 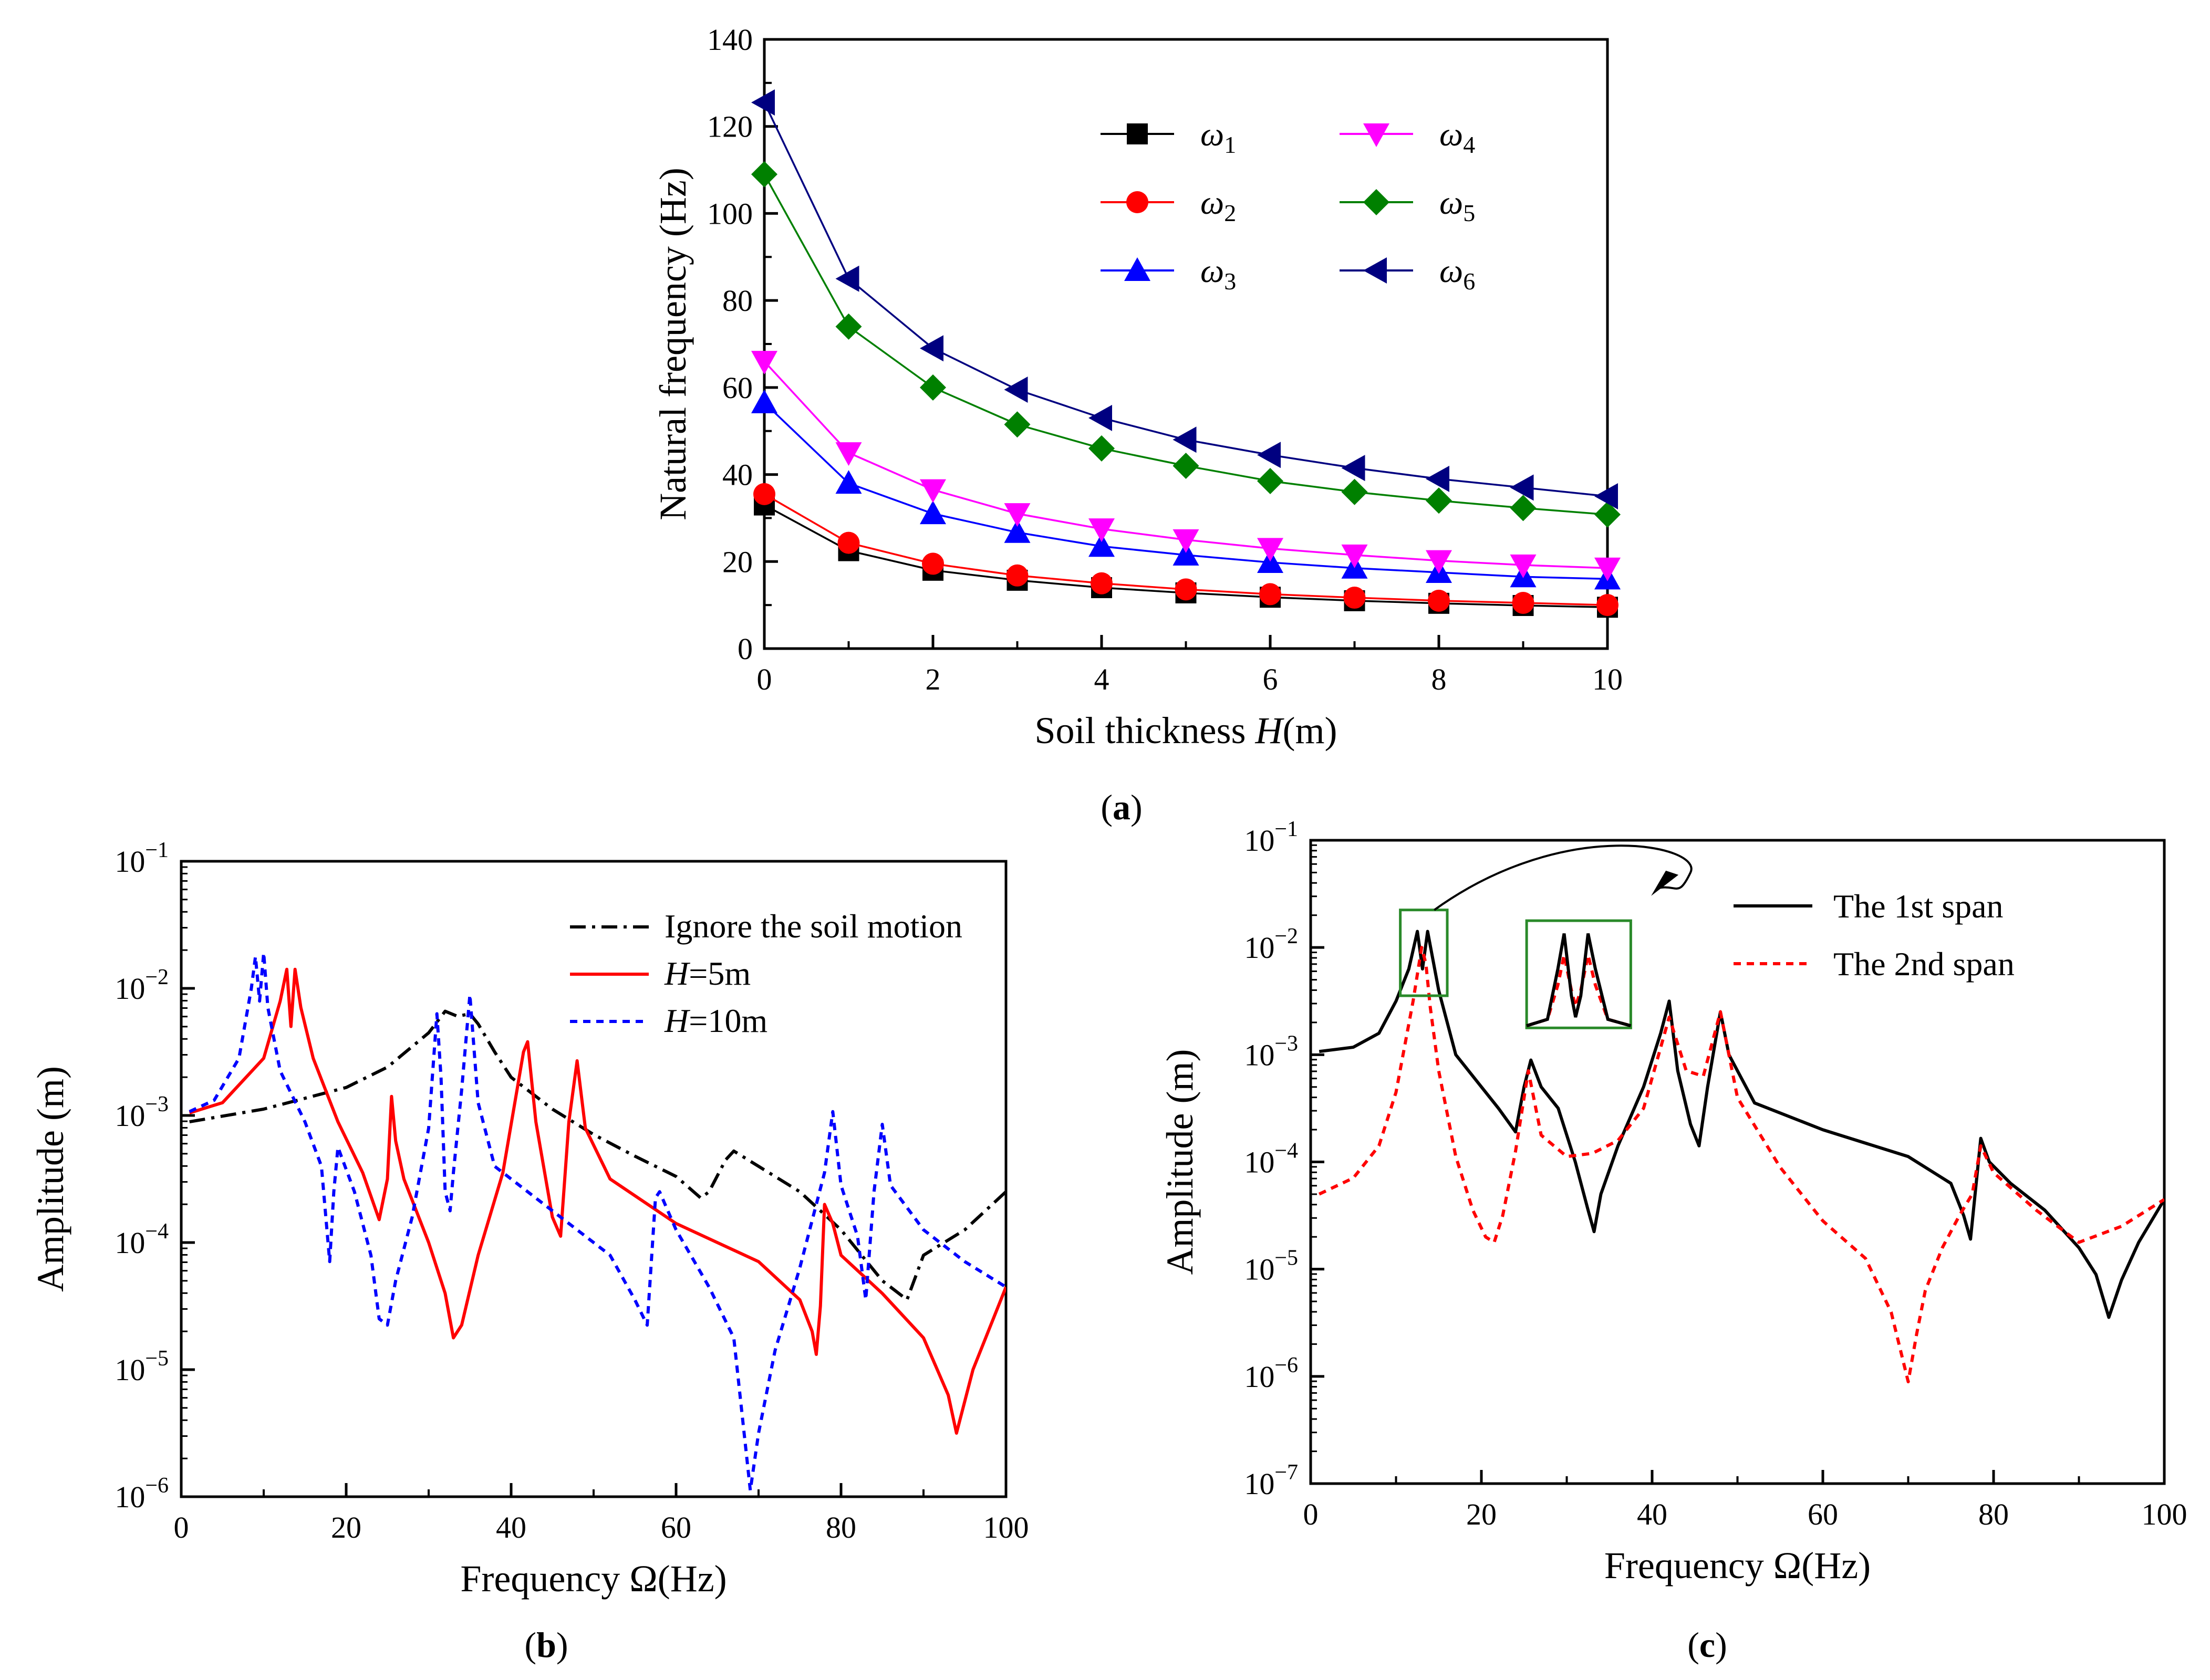 What do you see at coordinates (1874, 964) in the screenshot?
I see `legend-item-c-1: The 2nd span` at bounding box center [1874, 964].